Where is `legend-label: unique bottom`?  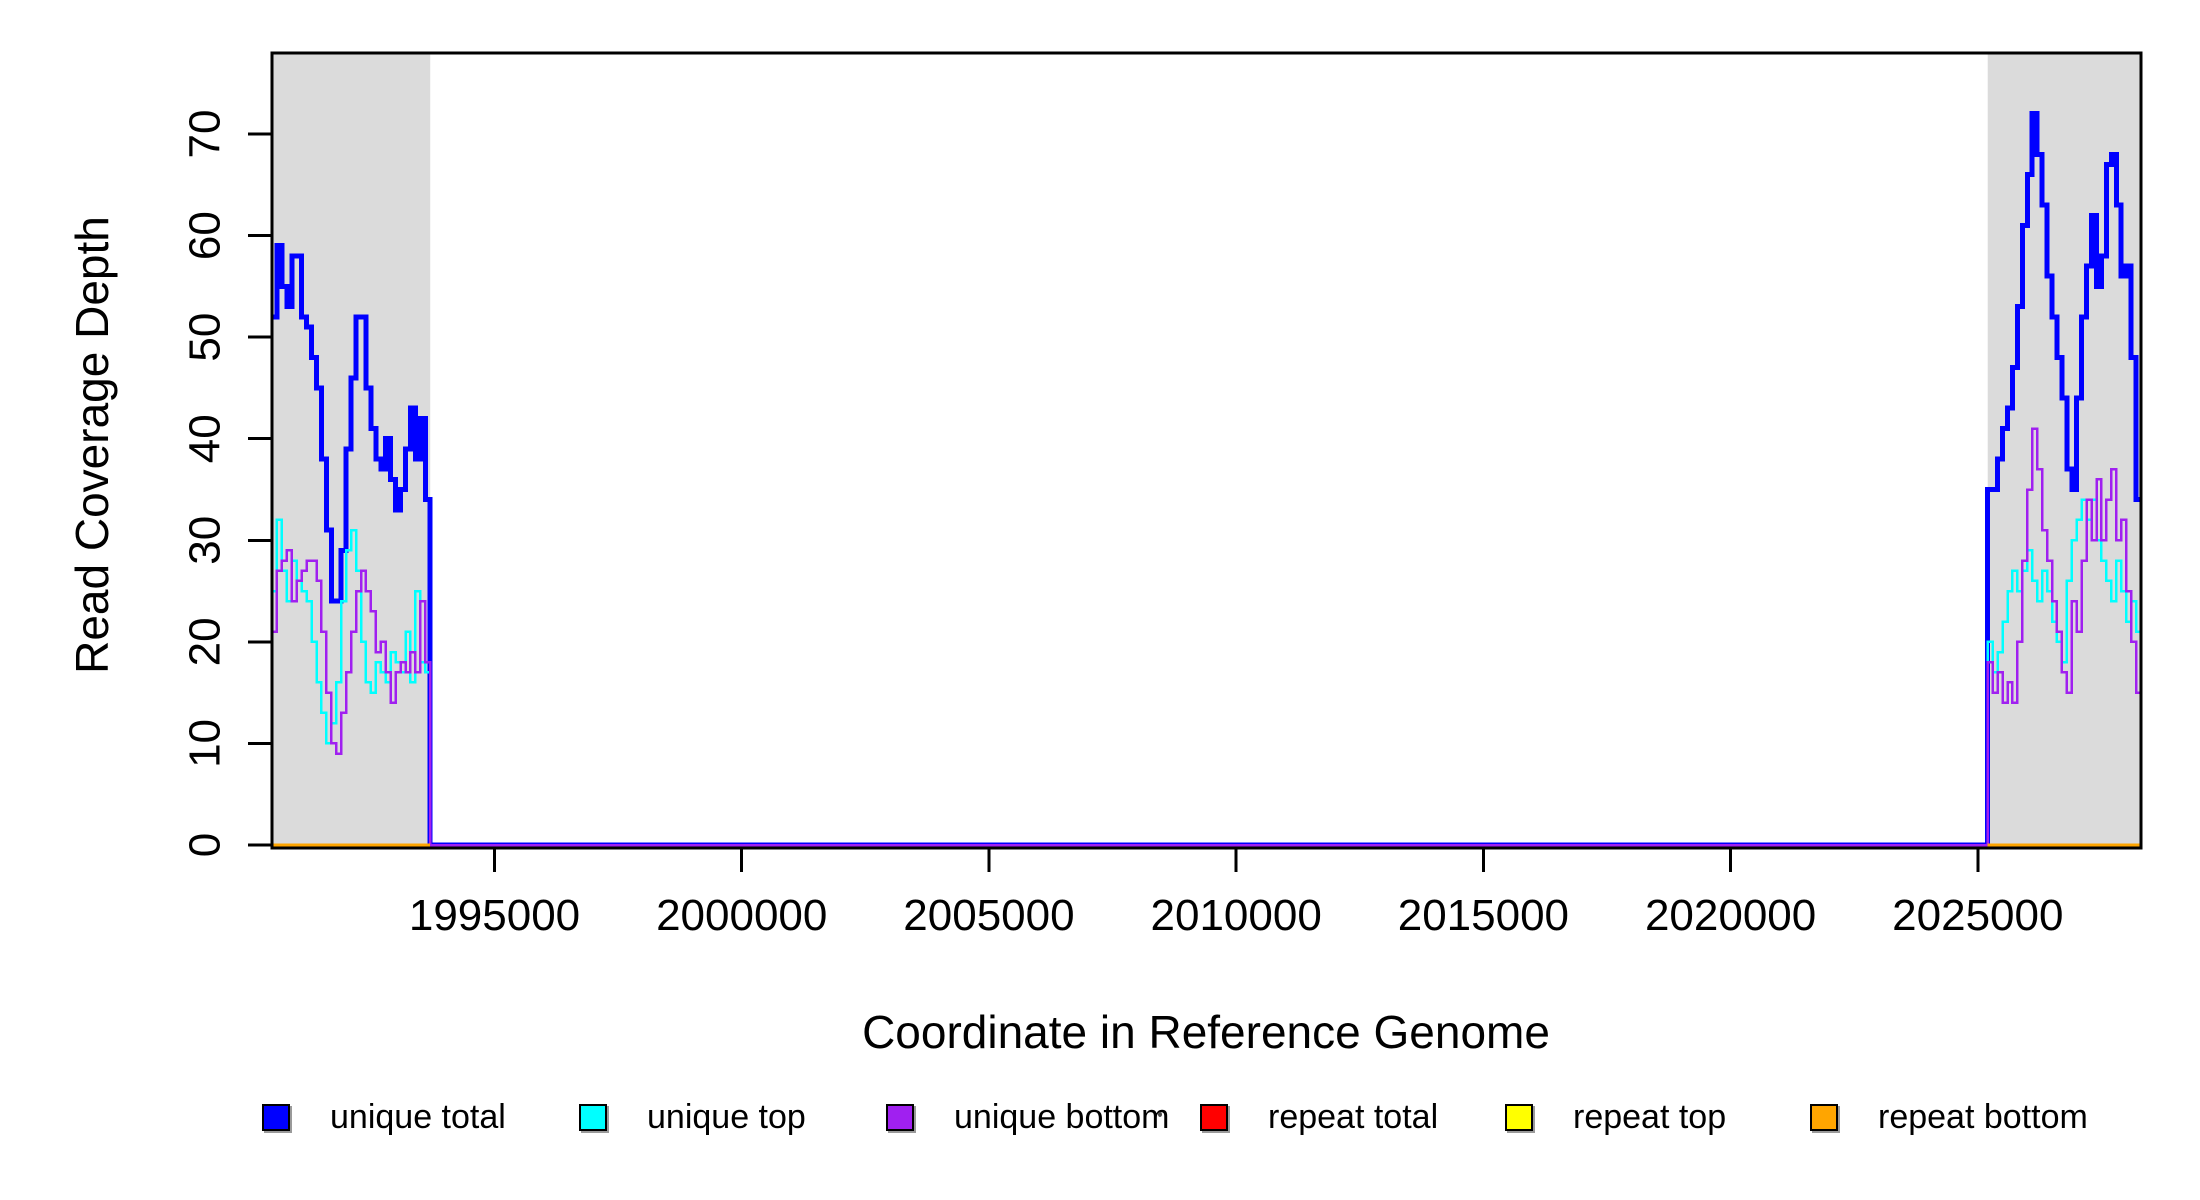 legend-label: unique bottom is located at coordinates (1062, 1117).